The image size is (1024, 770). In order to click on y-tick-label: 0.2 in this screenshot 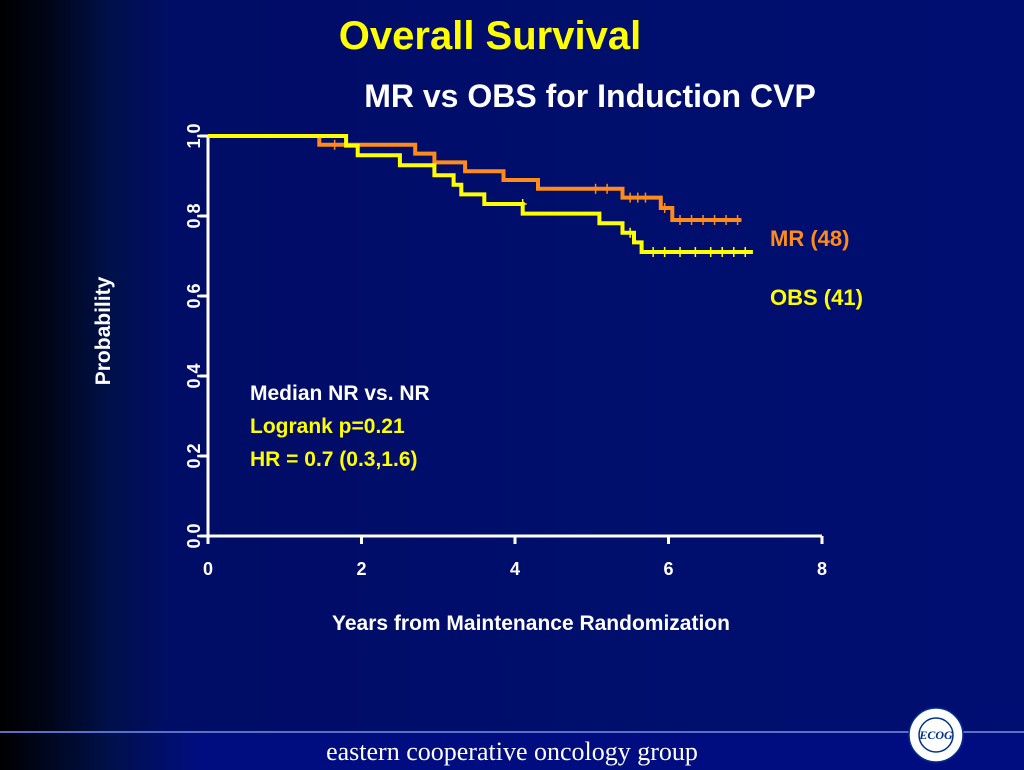, I will do `click(194, 455)`.